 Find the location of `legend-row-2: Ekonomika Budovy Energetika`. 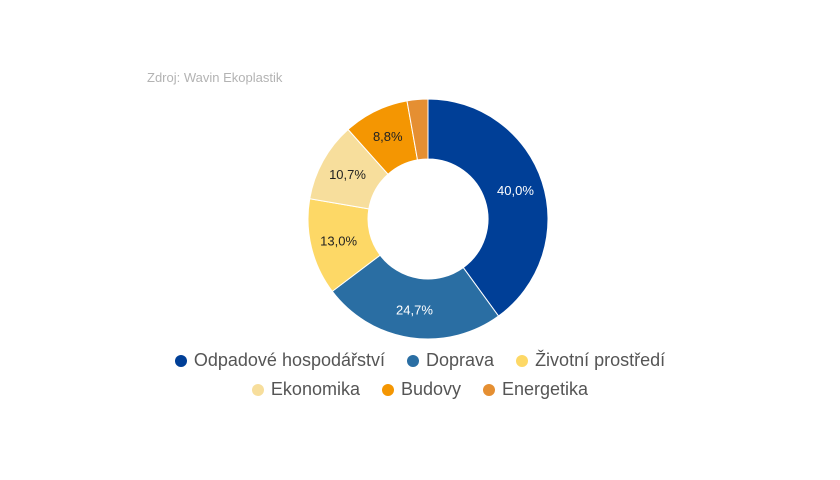

legend-row-2: Ekonomika Budovy Energetika is located at coordinates (420, 389).